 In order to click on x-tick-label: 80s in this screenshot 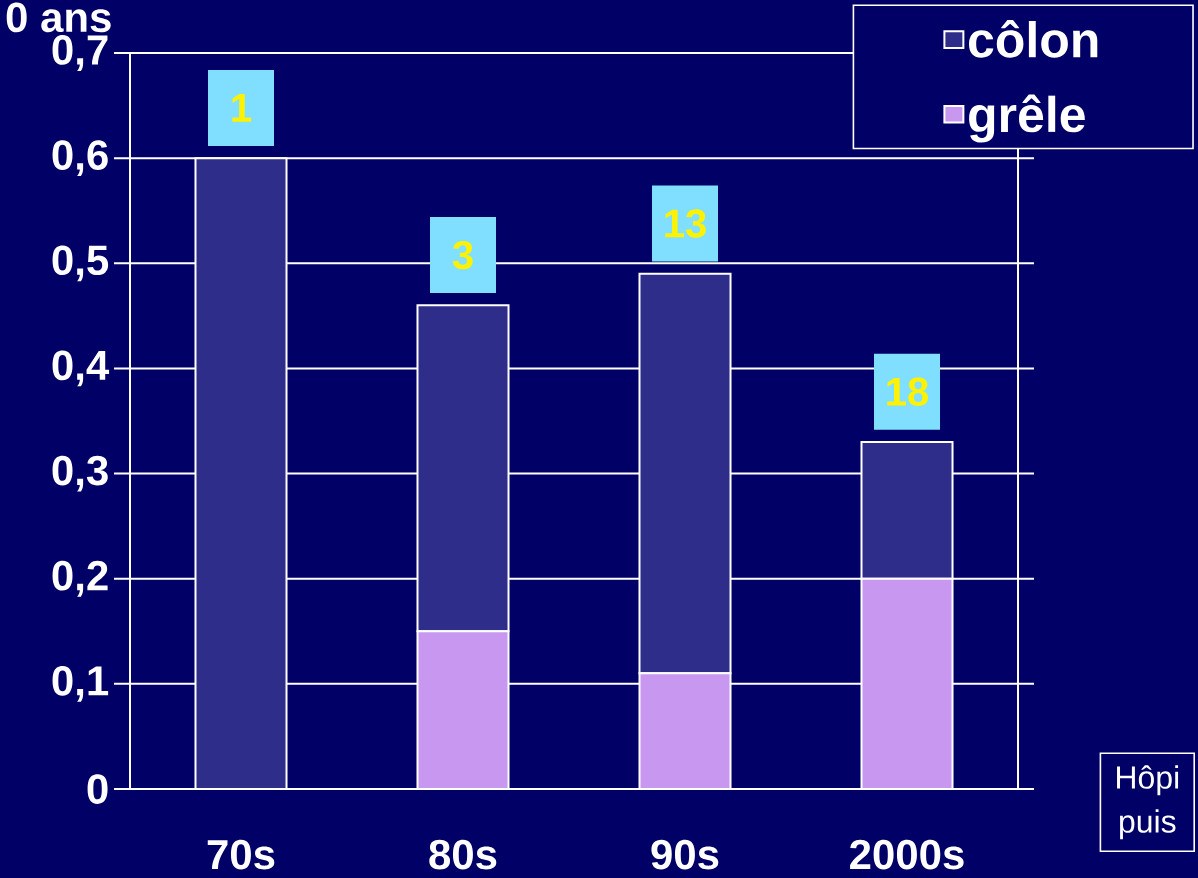, I will do `click(463, 854)`.